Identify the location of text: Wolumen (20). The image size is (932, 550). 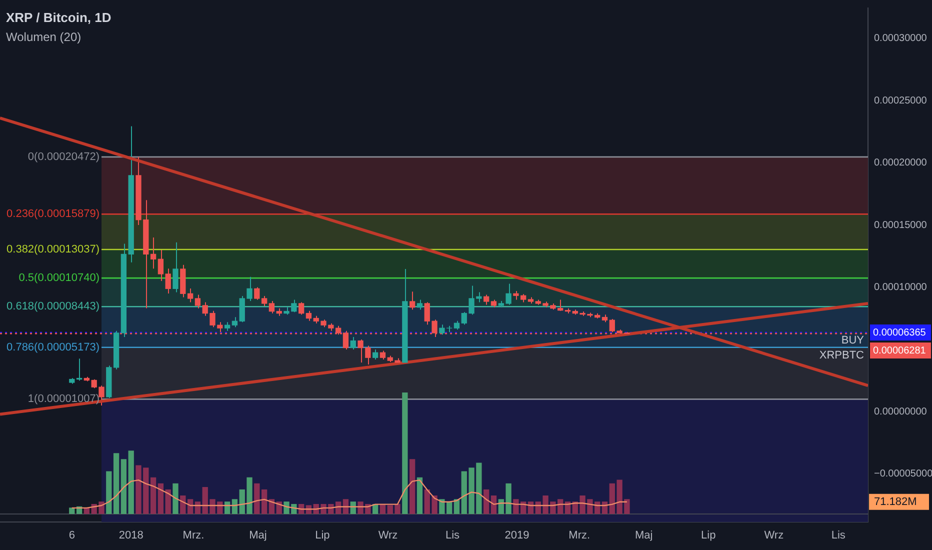
(44, 37).